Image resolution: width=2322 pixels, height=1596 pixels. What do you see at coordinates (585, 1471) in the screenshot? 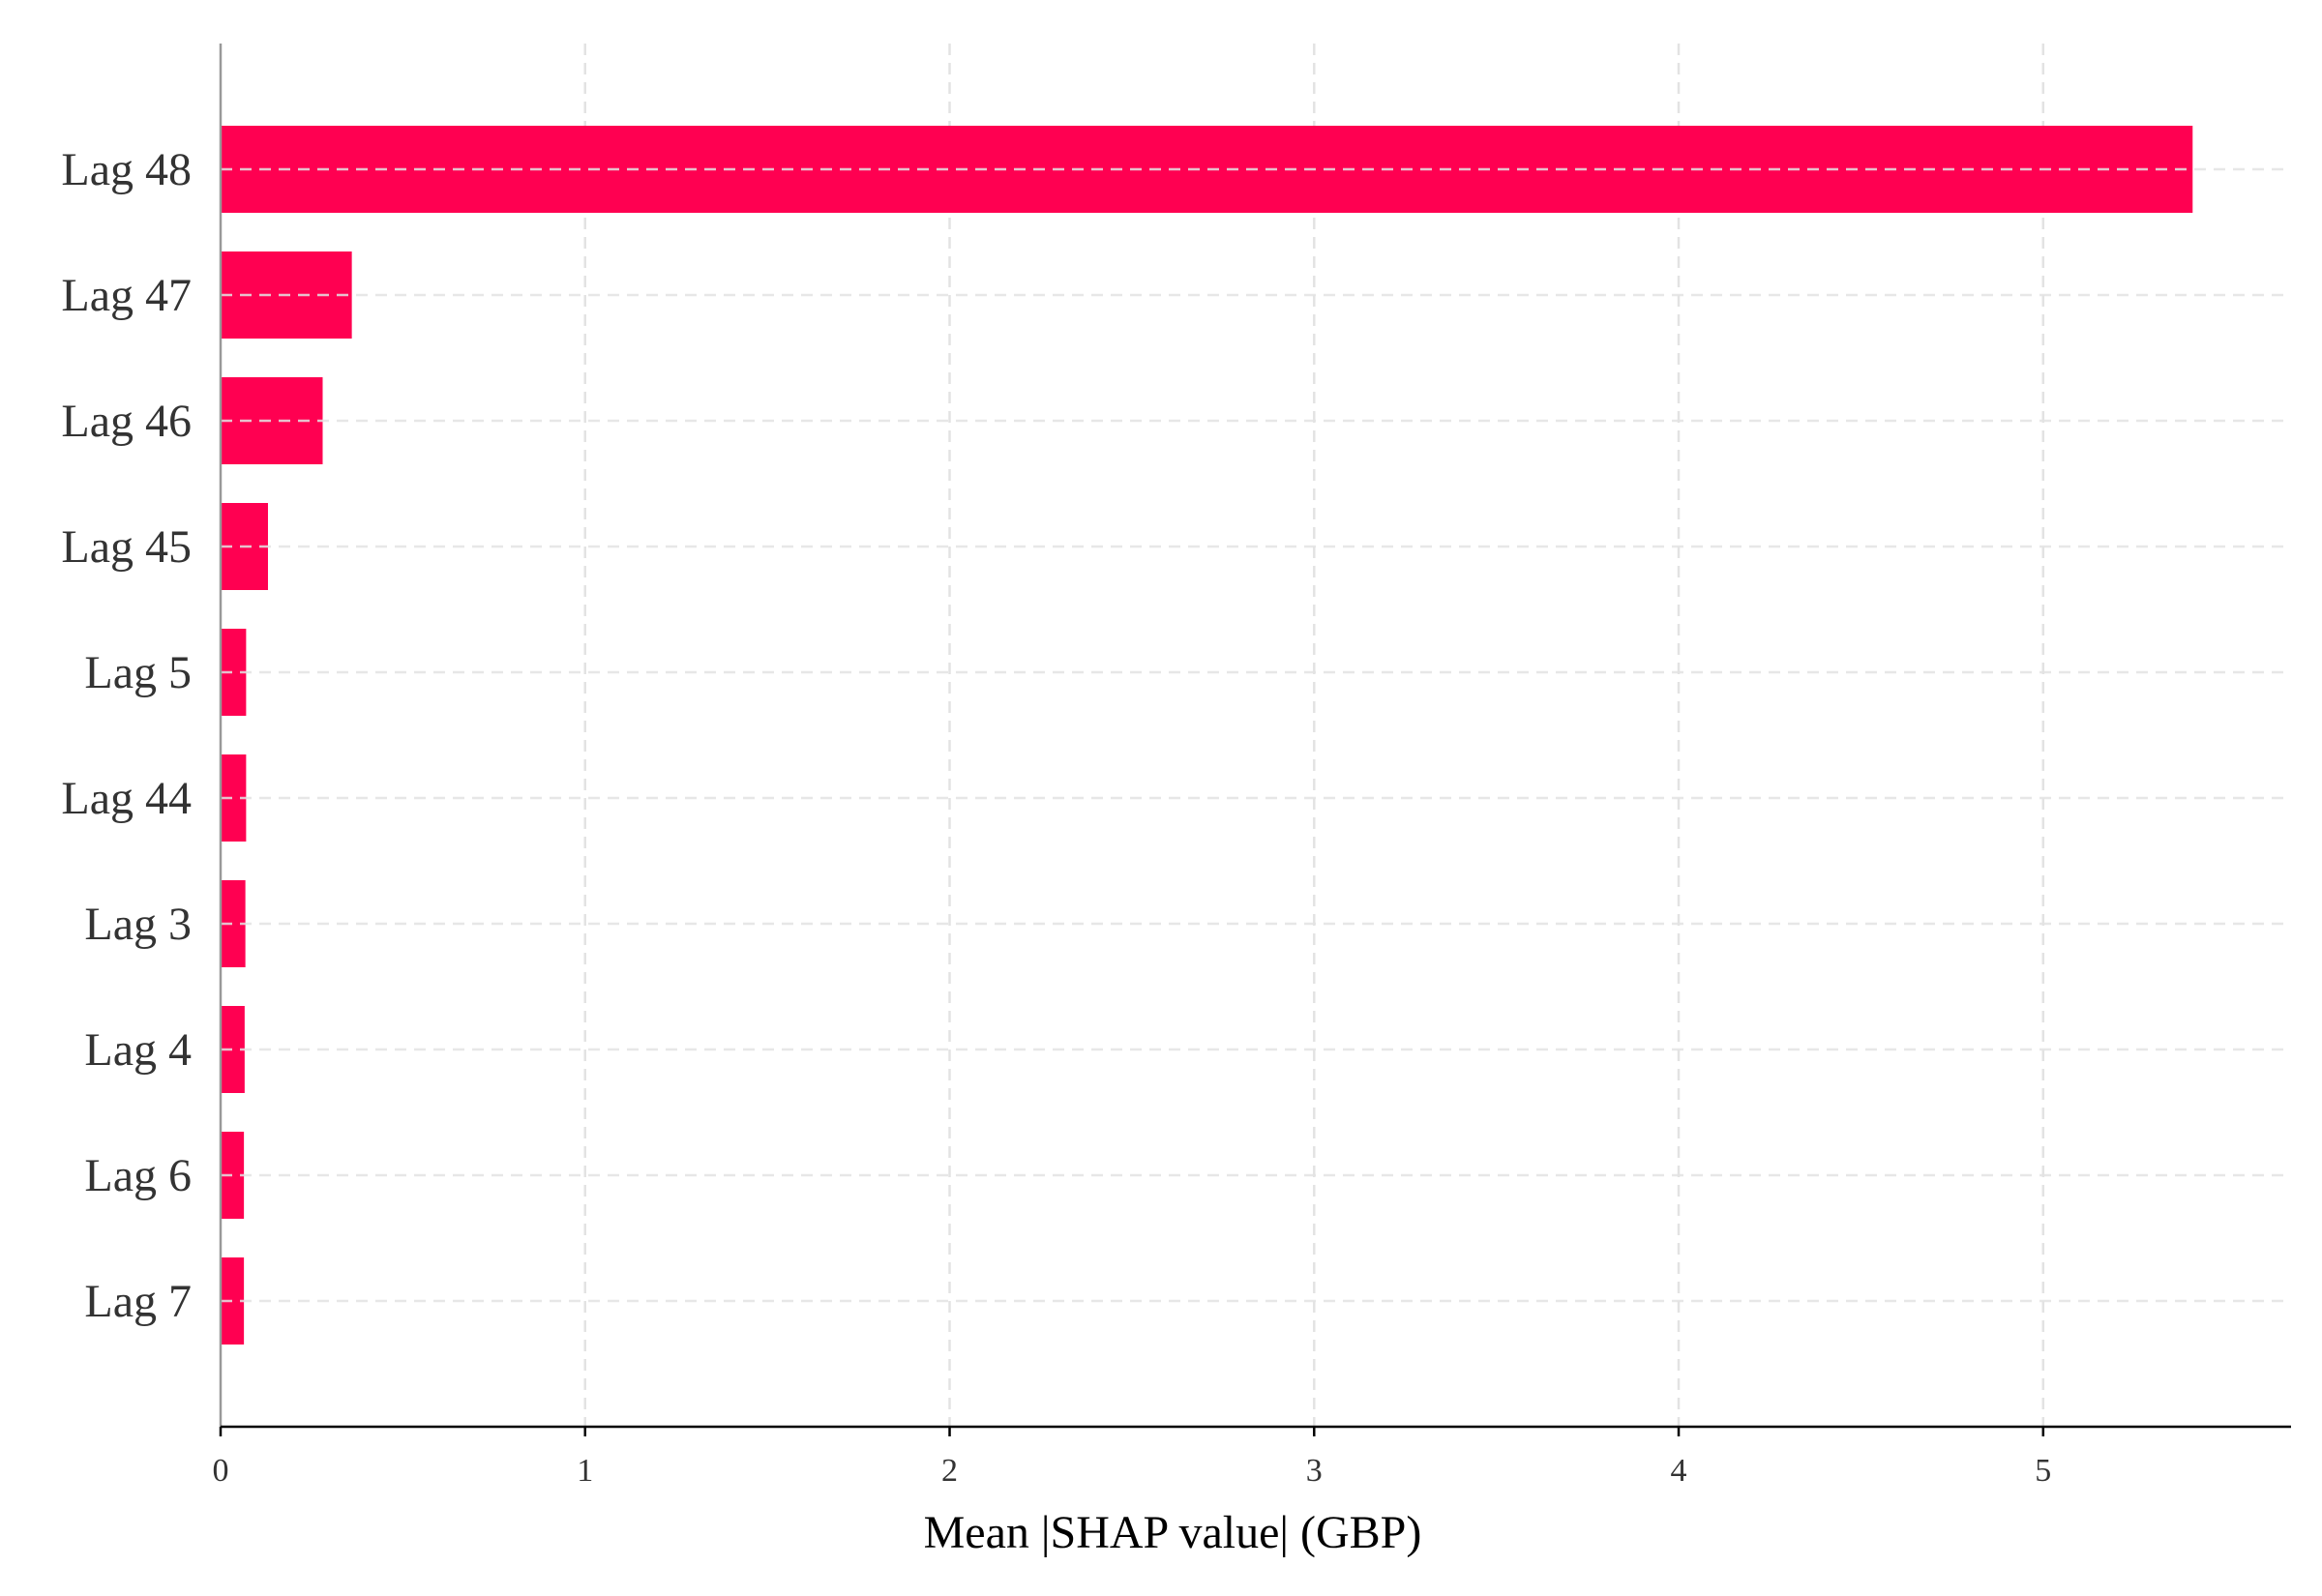
I see `x-tick-label: 1` at bounding box center [585, 1471].